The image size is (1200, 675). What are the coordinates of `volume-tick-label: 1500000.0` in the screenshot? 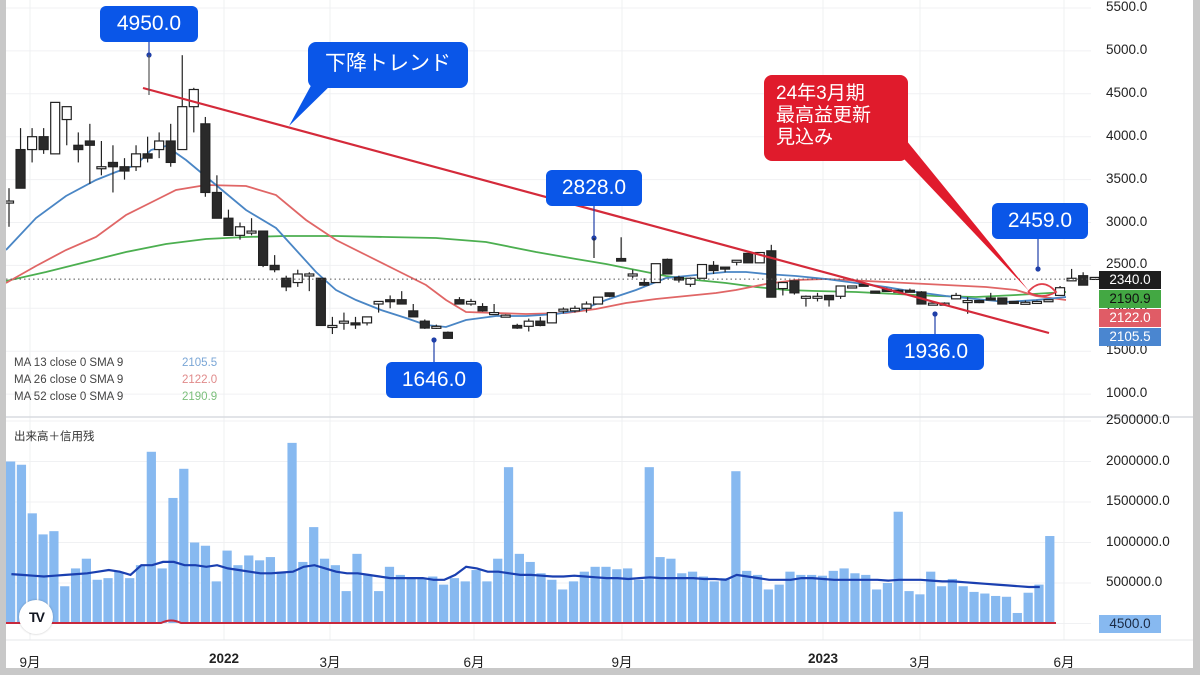 It's located at (1138, 500).